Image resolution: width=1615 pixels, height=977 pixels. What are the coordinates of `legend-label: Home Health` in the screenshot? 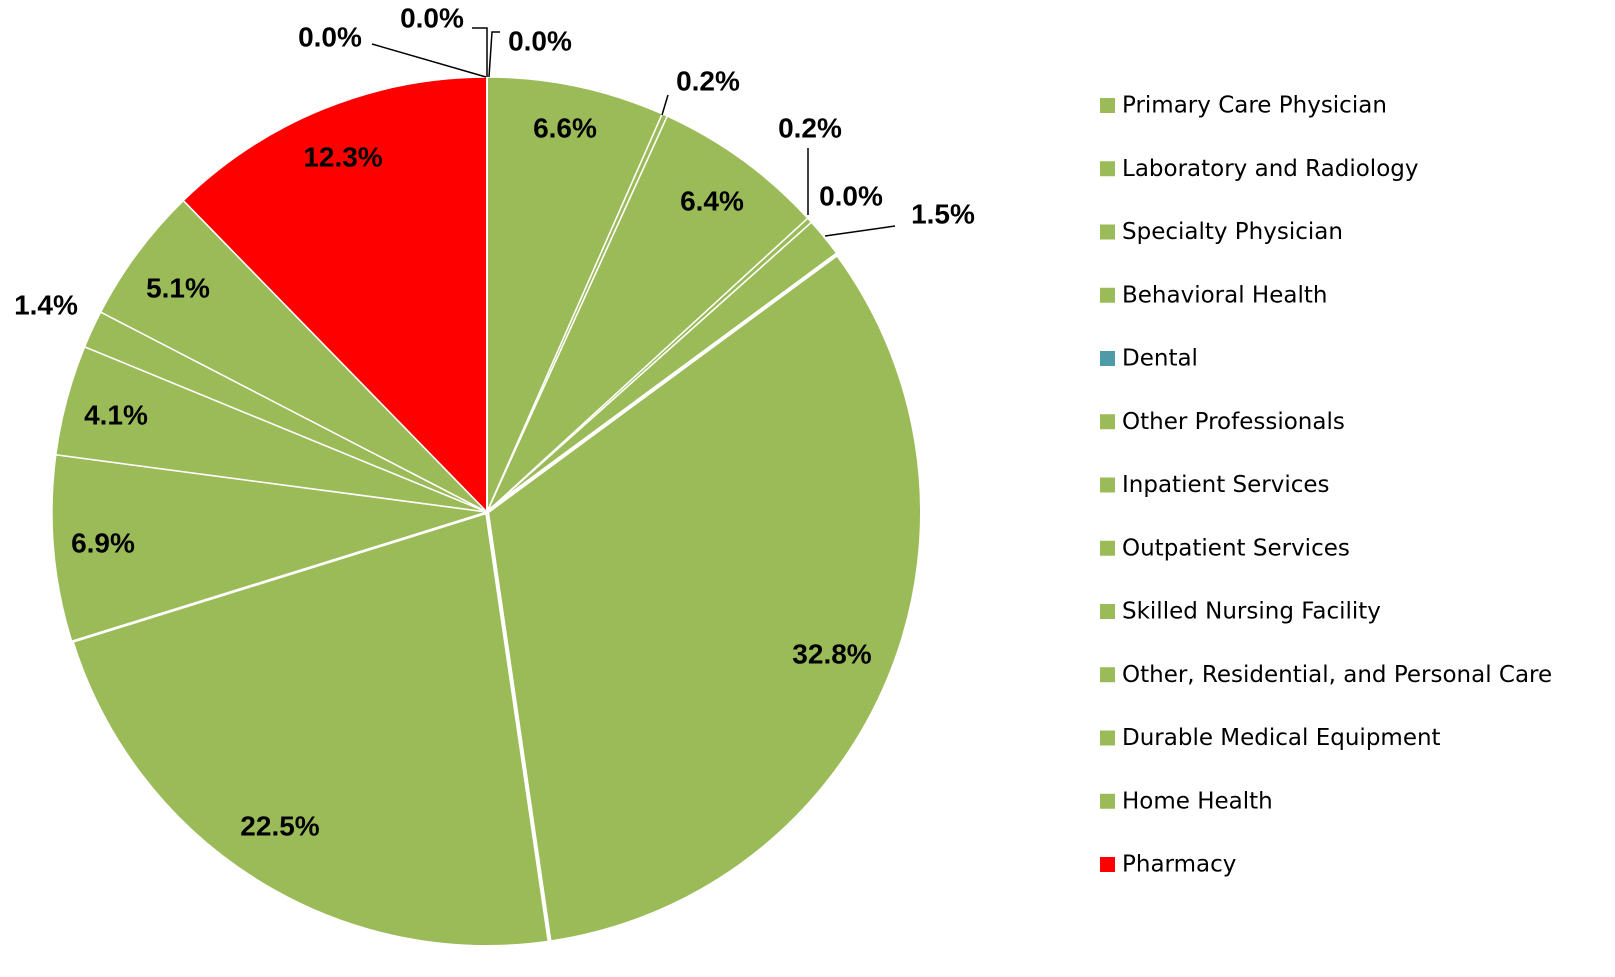 It's located at (1197, 801).